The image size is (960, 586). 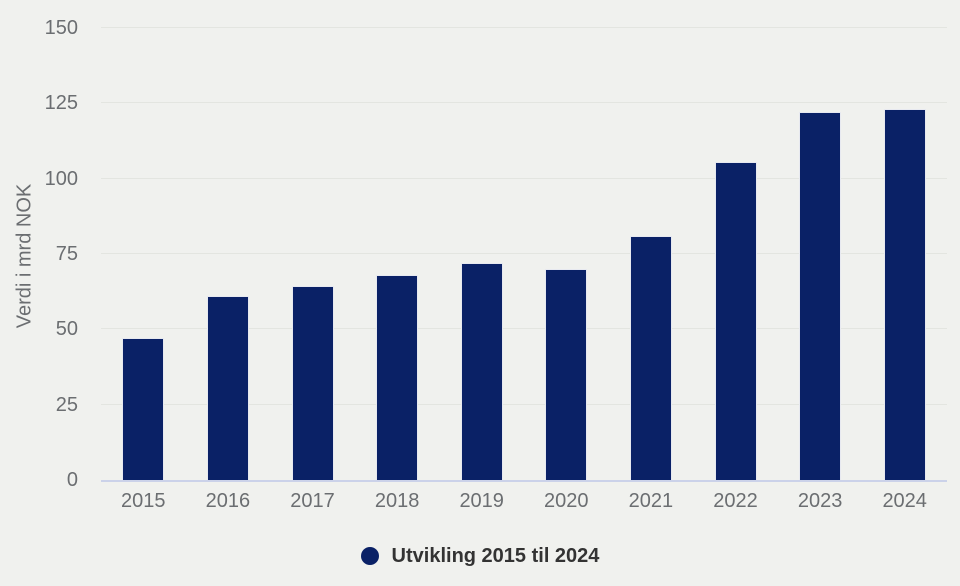 I want to click on x-tick-label: 2024, so click(x=904, y=501).